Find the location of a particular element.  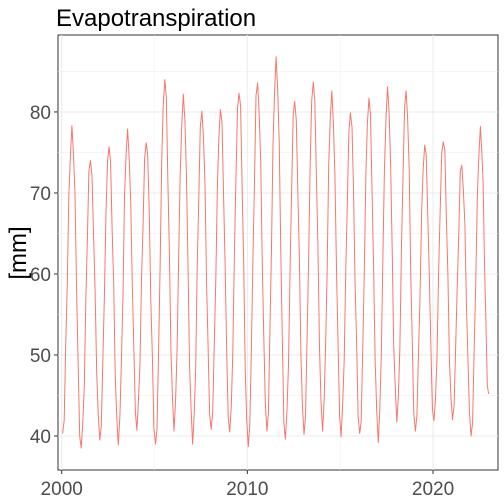

y-axis: 40 50 60 70 80 is located at coordinates (44, 275).